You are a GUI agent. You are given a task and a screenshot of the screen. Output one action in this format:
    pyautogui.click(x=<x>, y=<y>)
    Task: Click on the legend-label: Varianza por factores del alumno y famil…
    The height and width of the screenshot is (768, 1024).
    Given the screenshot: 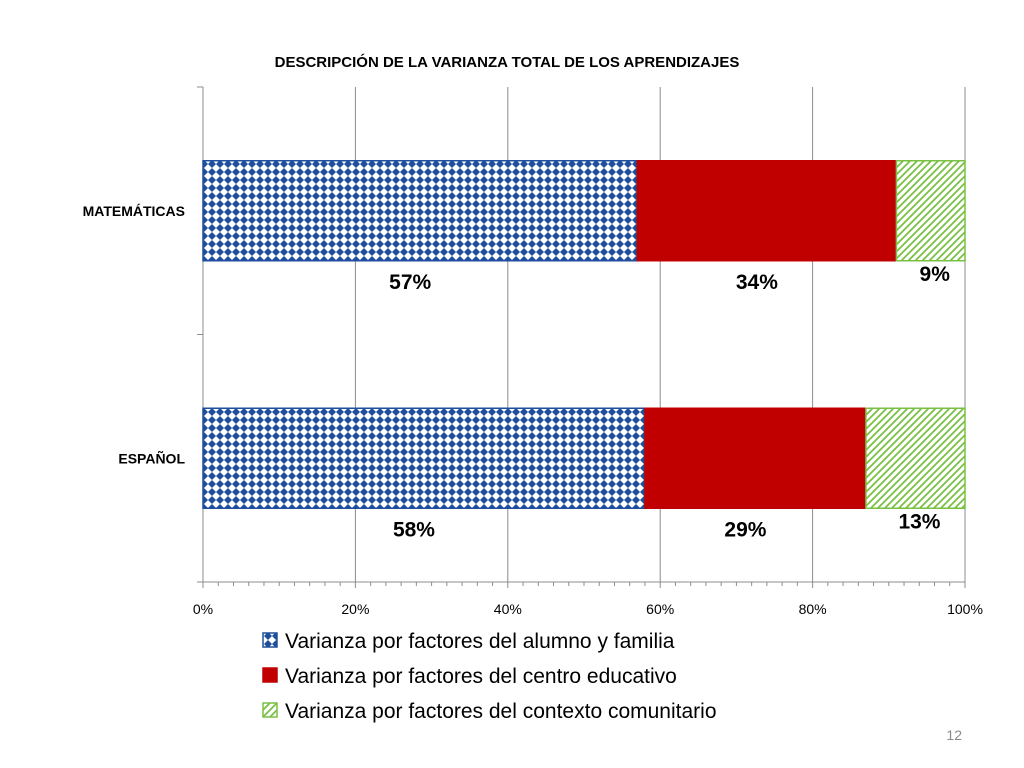 What is the action you would take?
    pyautogui.click(x=480, y=641)
    